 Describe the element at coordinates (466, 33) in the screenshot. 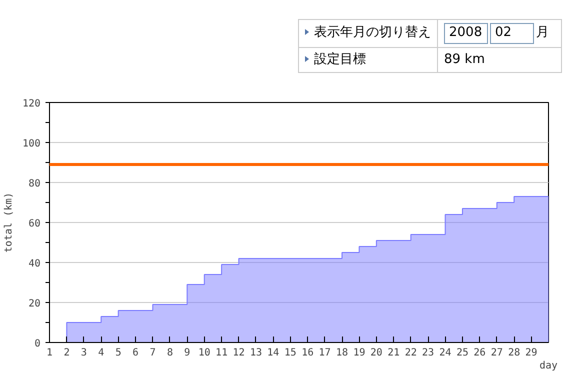

I see `text: 2008` at that location.